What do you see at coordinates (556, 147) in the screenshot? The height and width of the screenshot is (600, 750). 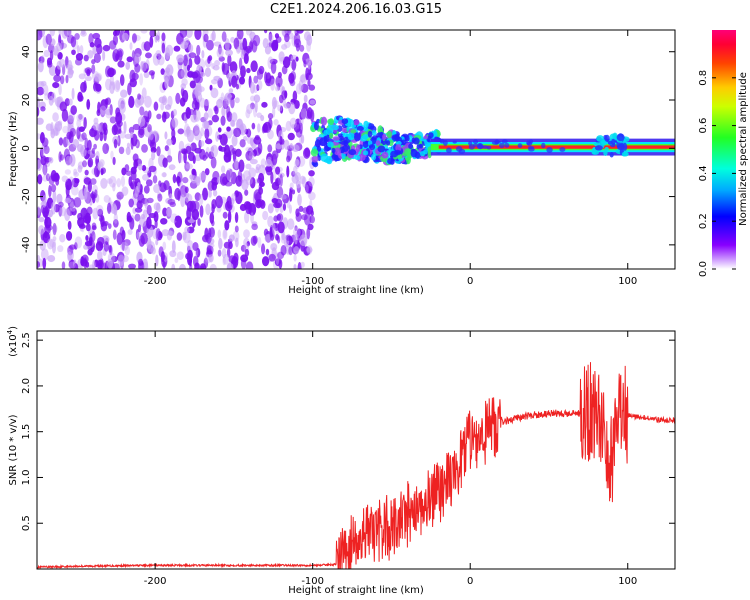 I see `spec-carrier-core` at bounding box center [556, 147].